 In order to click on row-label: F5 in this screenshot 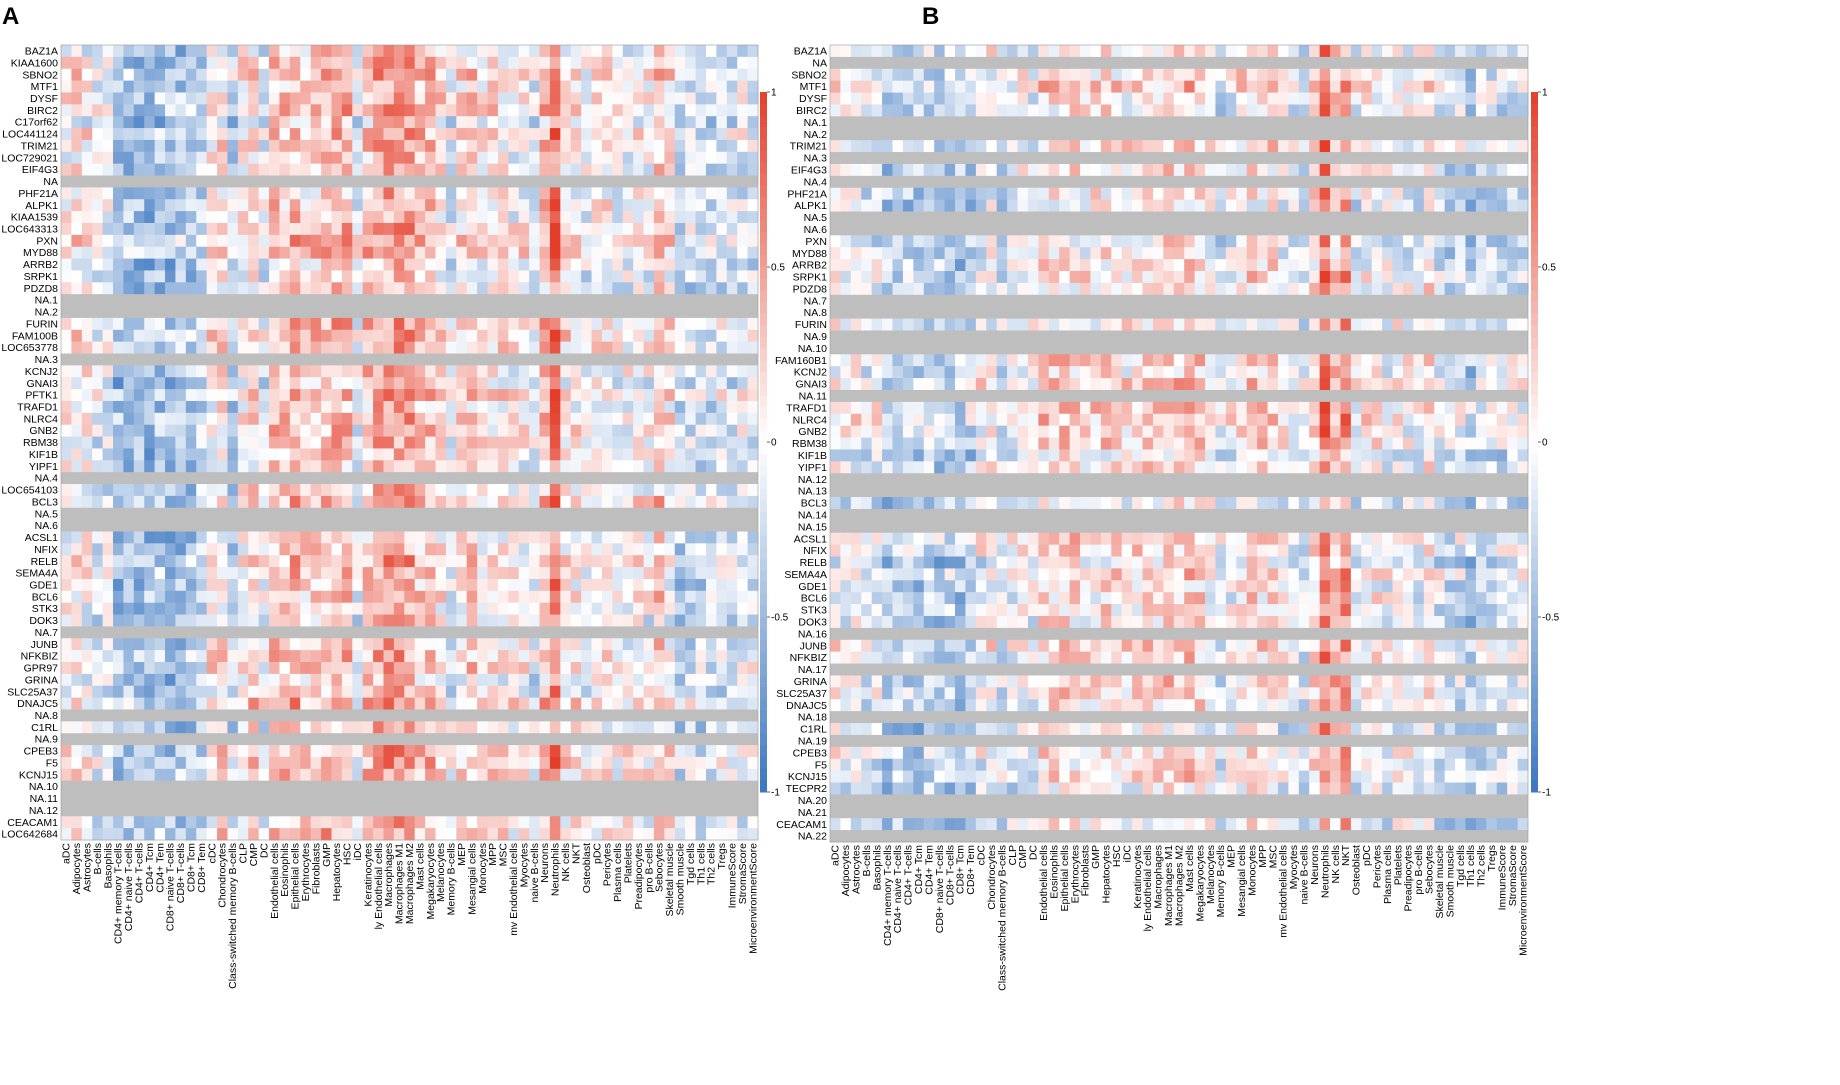, I will do `click(52, 763)`.